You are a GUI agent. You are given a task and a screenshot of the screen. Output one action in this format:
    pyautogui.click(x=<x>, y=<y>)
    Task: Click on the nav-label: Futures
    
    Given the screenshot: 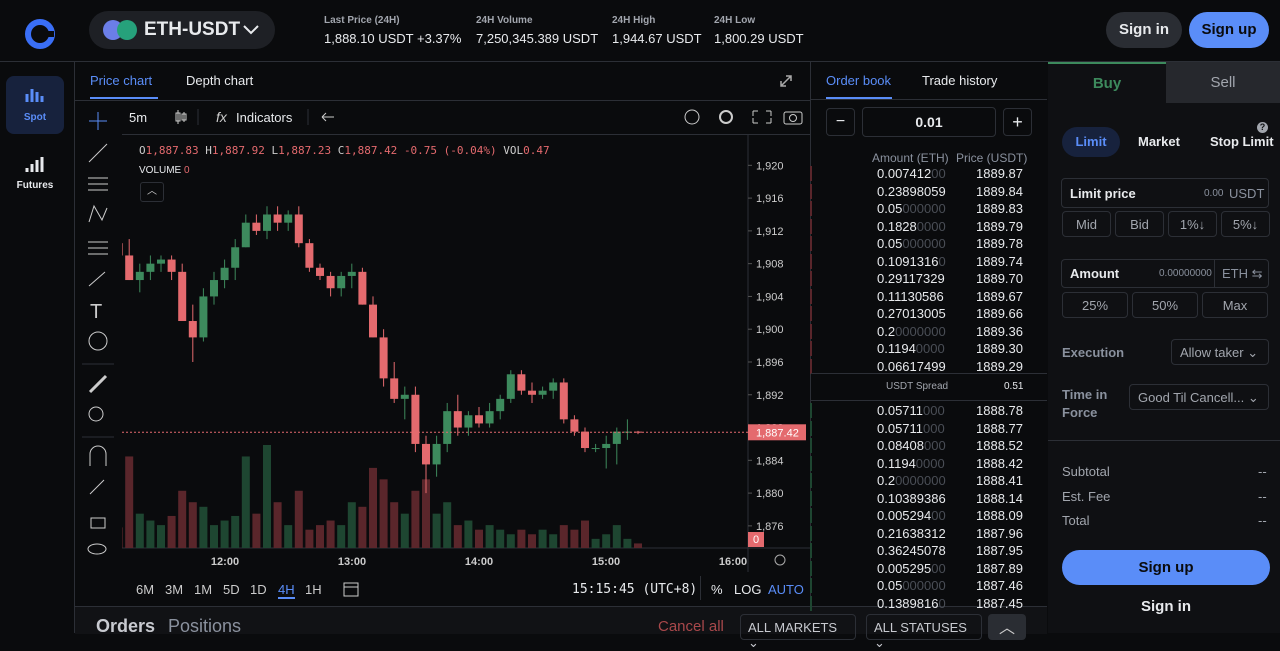 What is the action you would take?
    pyautogui.click(x=35, y=185)
    